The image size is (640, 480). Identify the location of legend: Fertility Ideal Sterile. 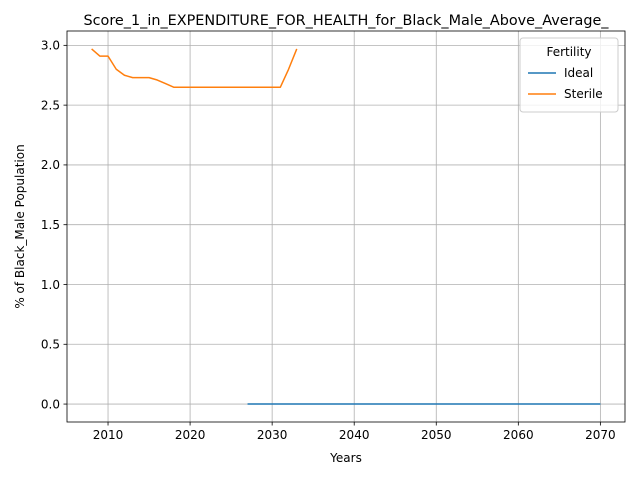
(569, 75).